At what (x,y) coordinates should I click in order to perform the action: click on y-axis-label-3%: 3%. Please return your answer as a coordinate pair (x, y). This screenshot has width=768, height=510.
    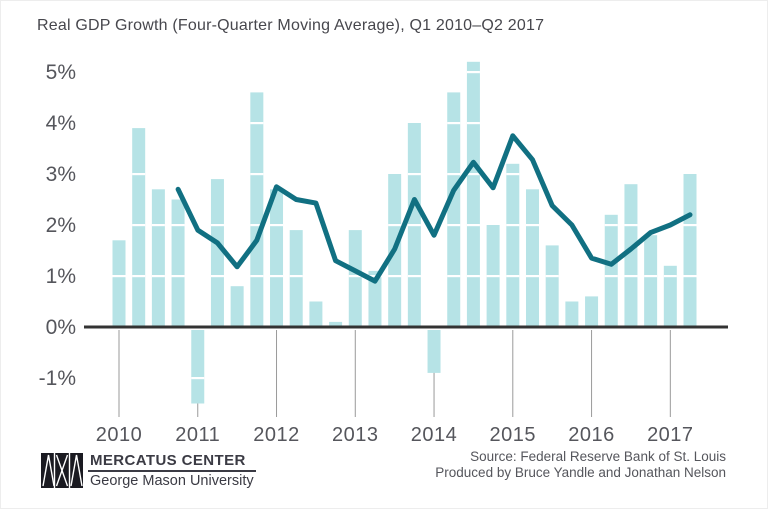
    Looking at the image, I should click on (61, 174).